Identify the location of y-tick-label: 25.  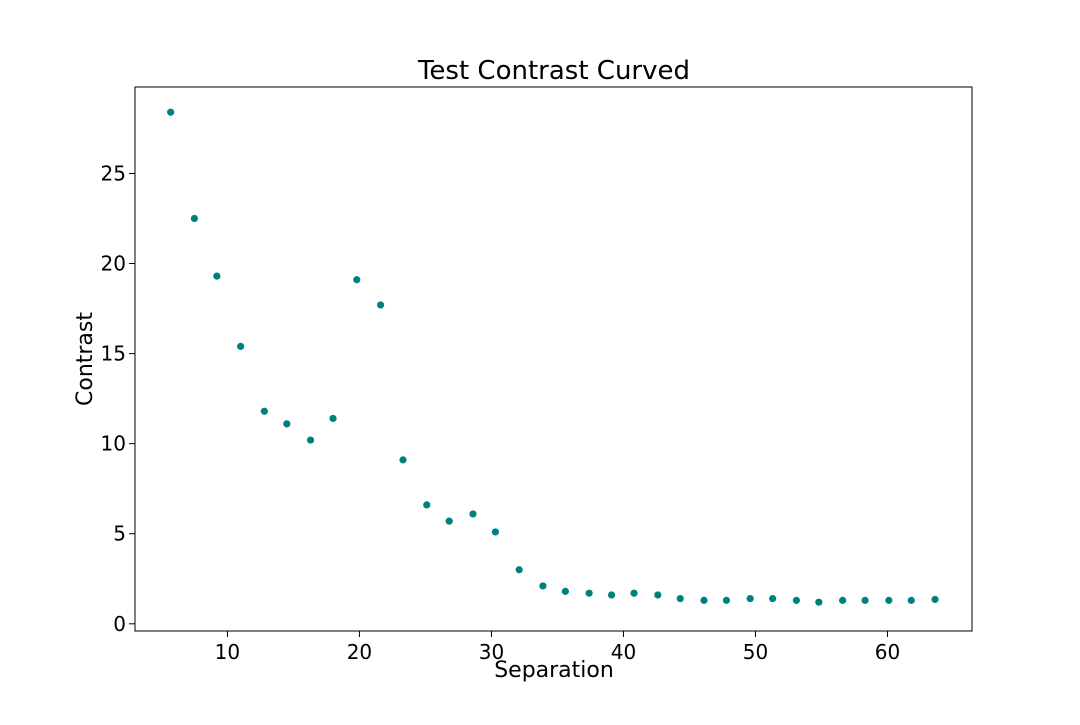
(113, 173).